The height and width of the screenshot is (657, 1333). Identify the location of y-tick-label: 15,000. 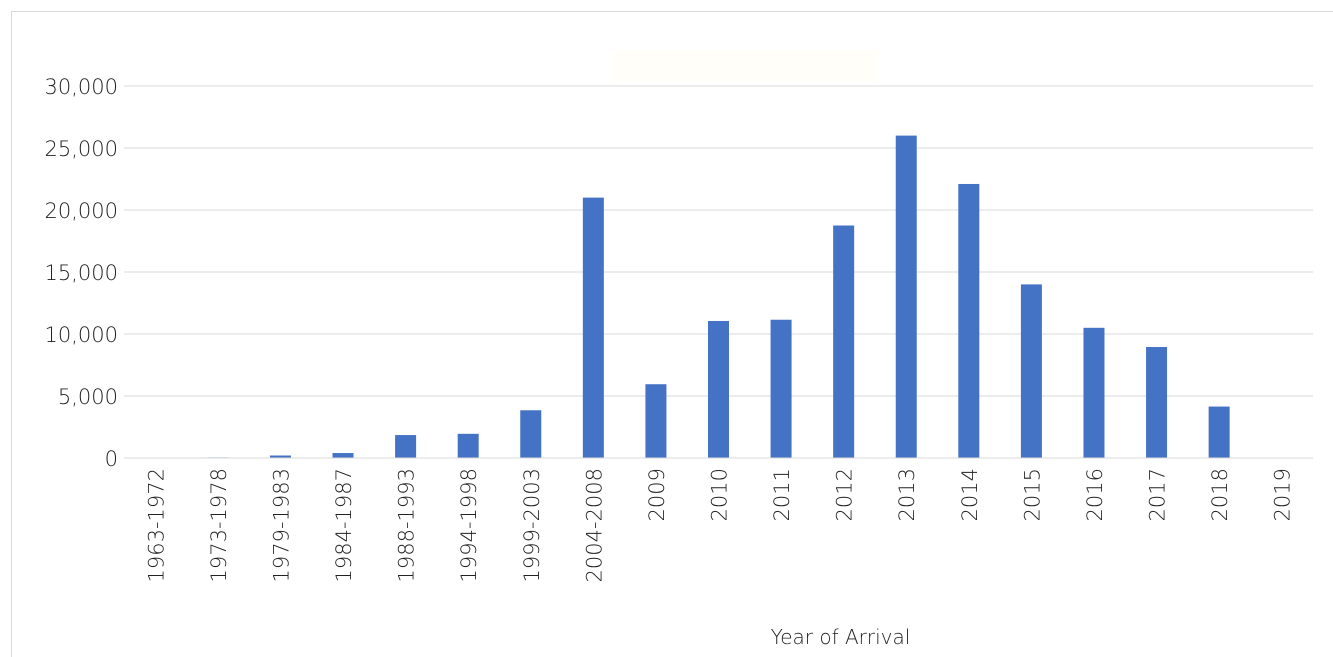
(81, 273).